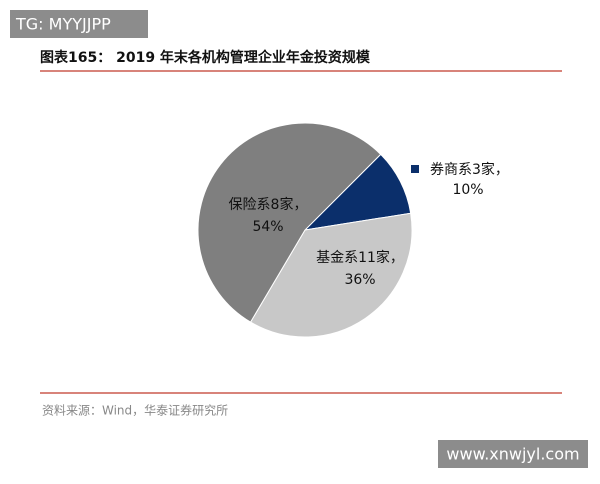  I want to click on watermark: www.xnwjyl.com, so click(512, 454).